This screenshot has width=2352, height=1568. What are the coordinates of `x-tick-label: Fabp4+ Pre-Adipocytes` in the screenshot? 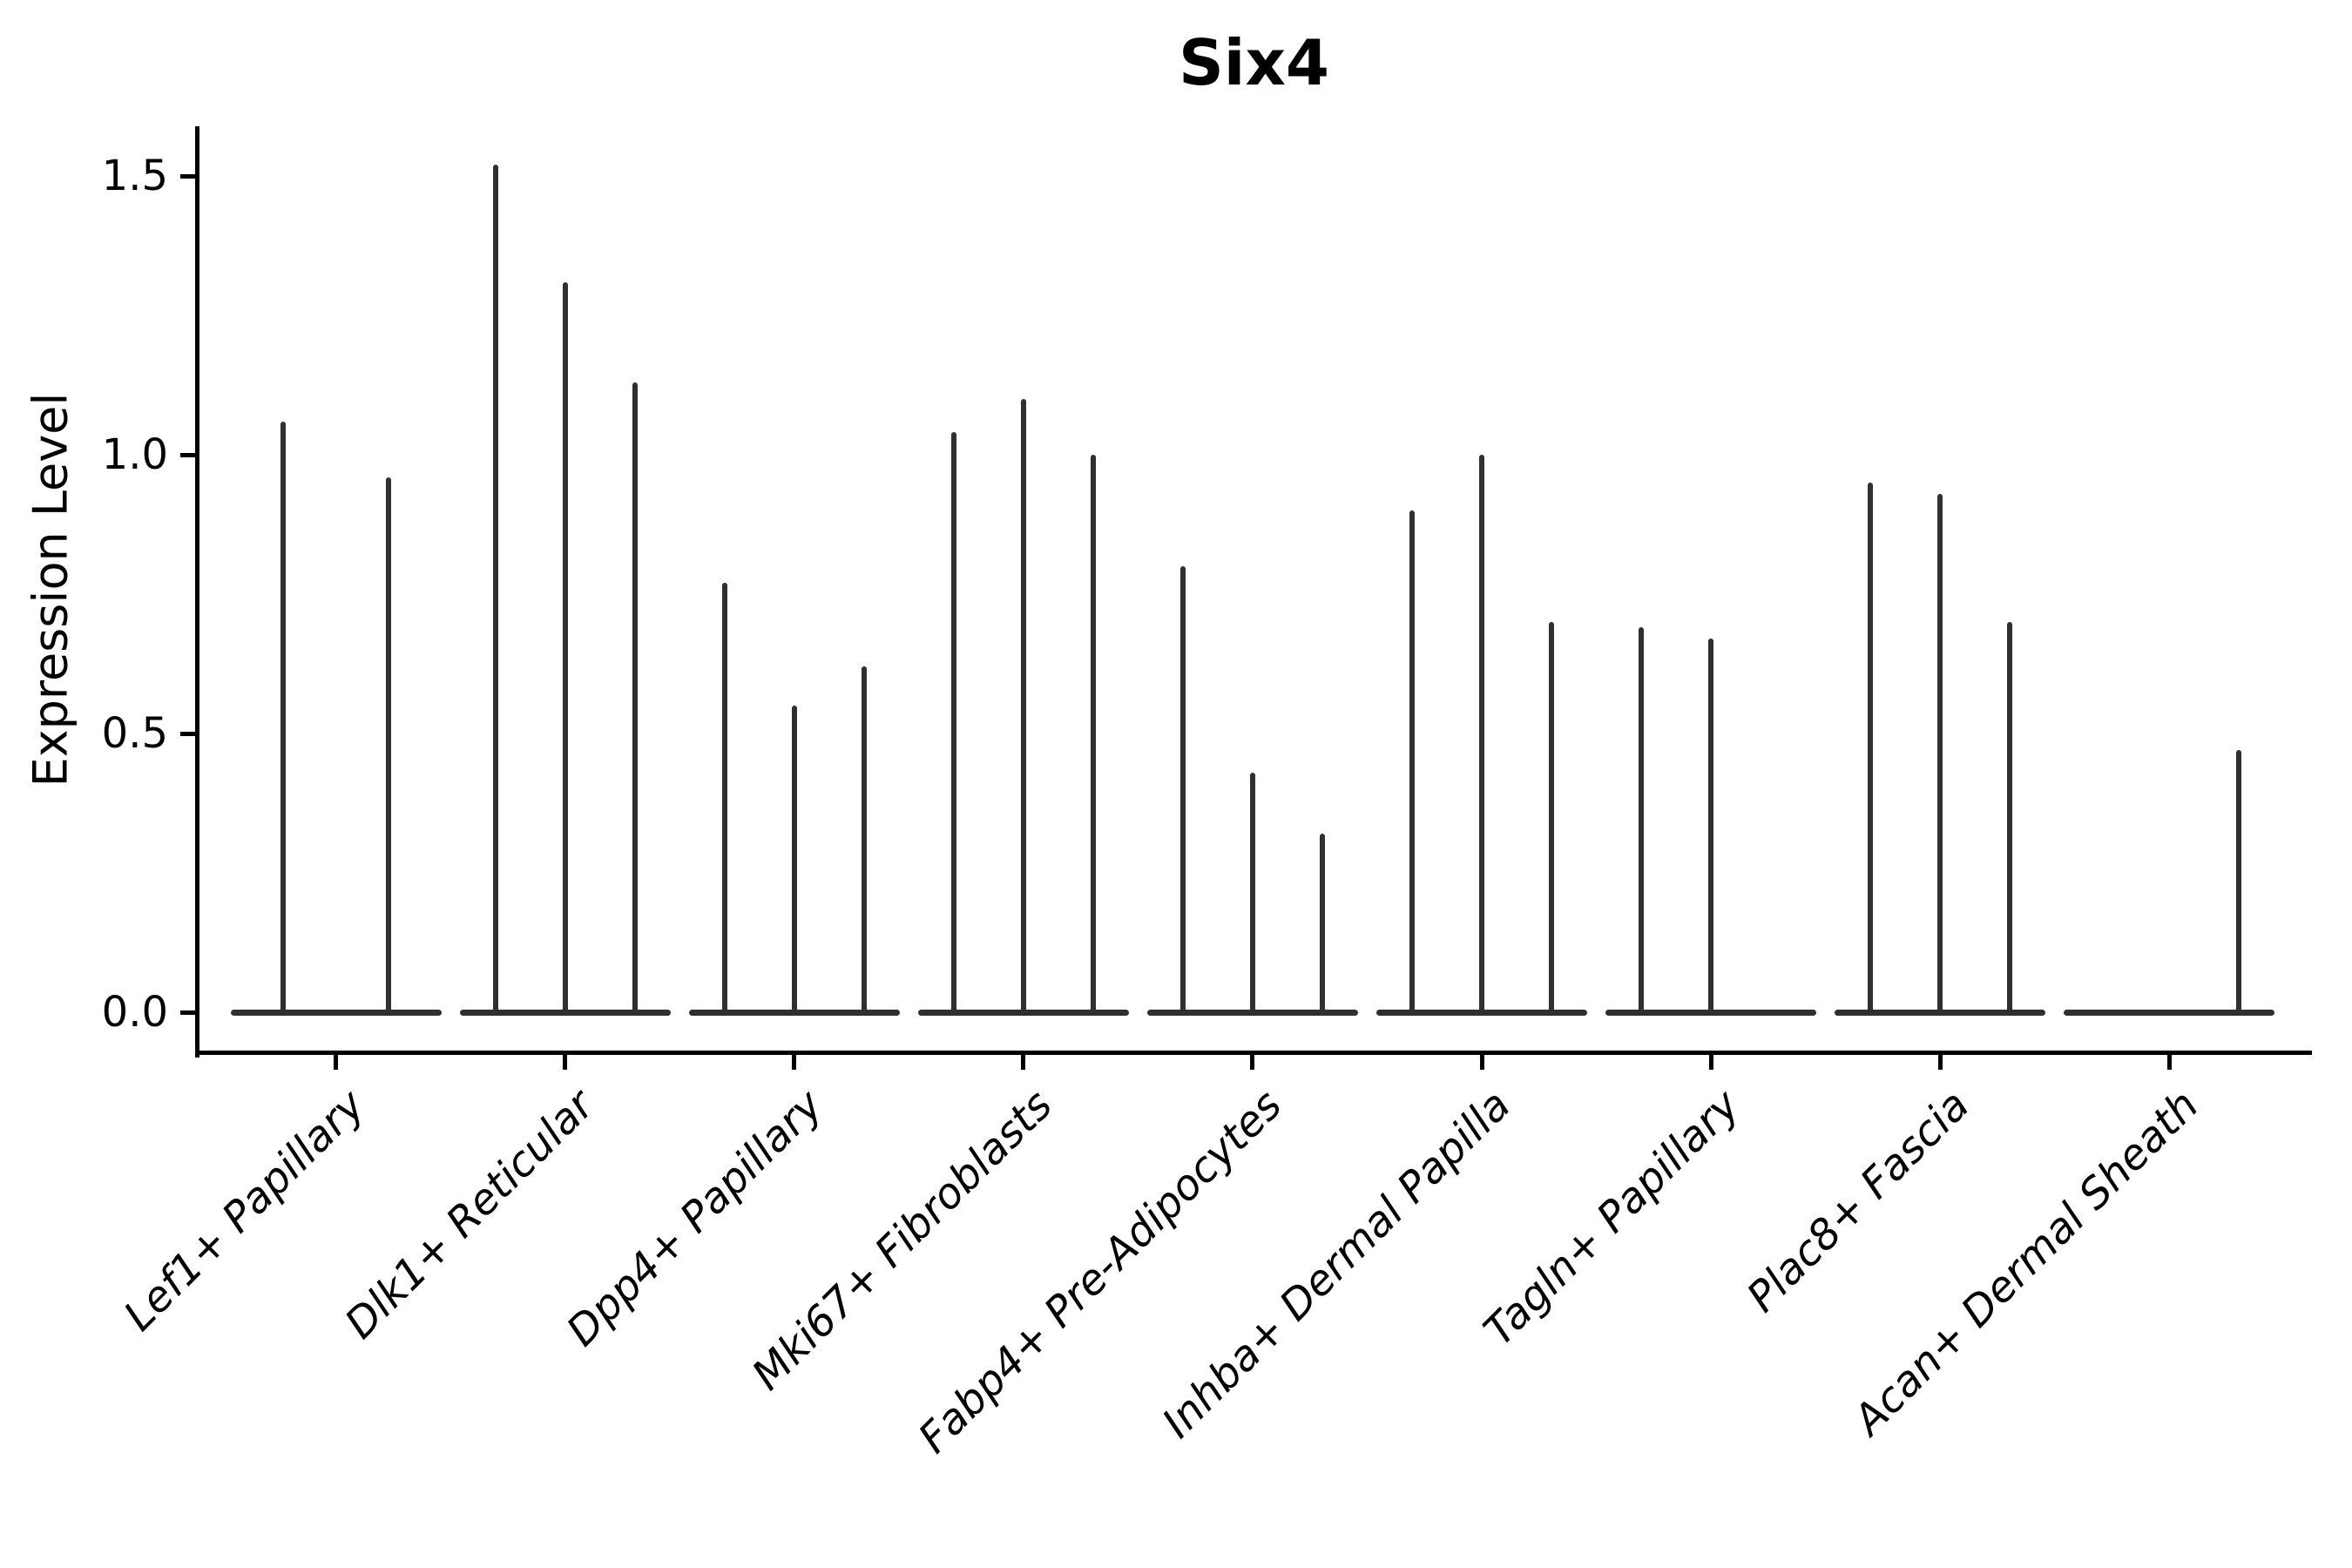 It's located at (1100, 1271).